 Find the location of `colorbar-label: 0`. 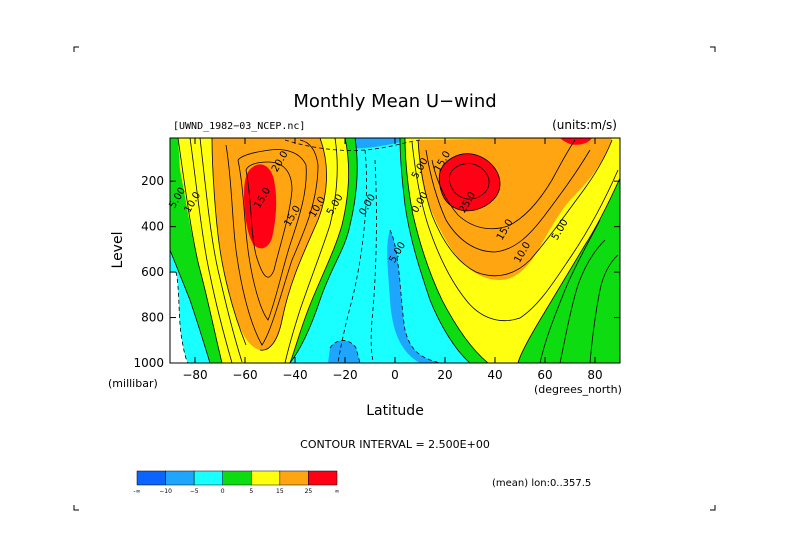

colorbar-label: 0 is located at coordinates (223, 491).